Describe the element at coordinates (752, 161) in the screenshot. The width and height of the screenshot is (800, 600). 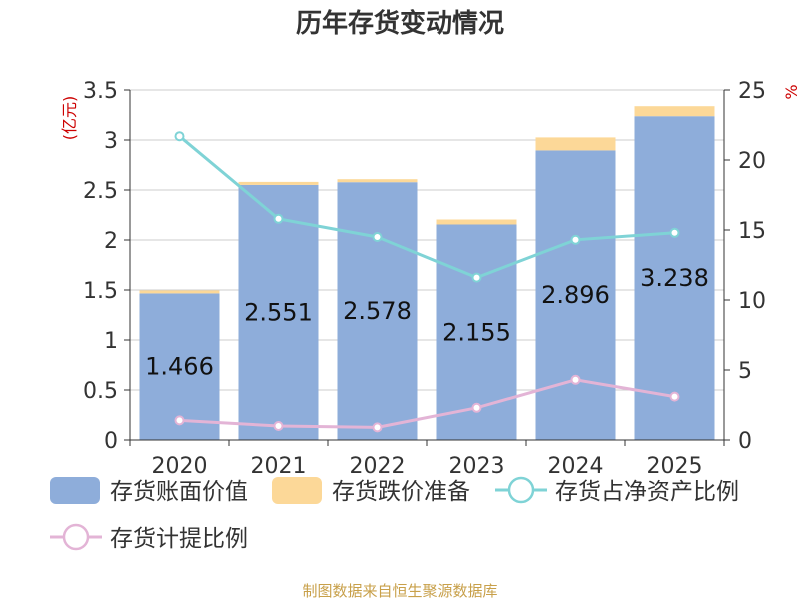
I see `right-axis-tick-label: 20` at that location.